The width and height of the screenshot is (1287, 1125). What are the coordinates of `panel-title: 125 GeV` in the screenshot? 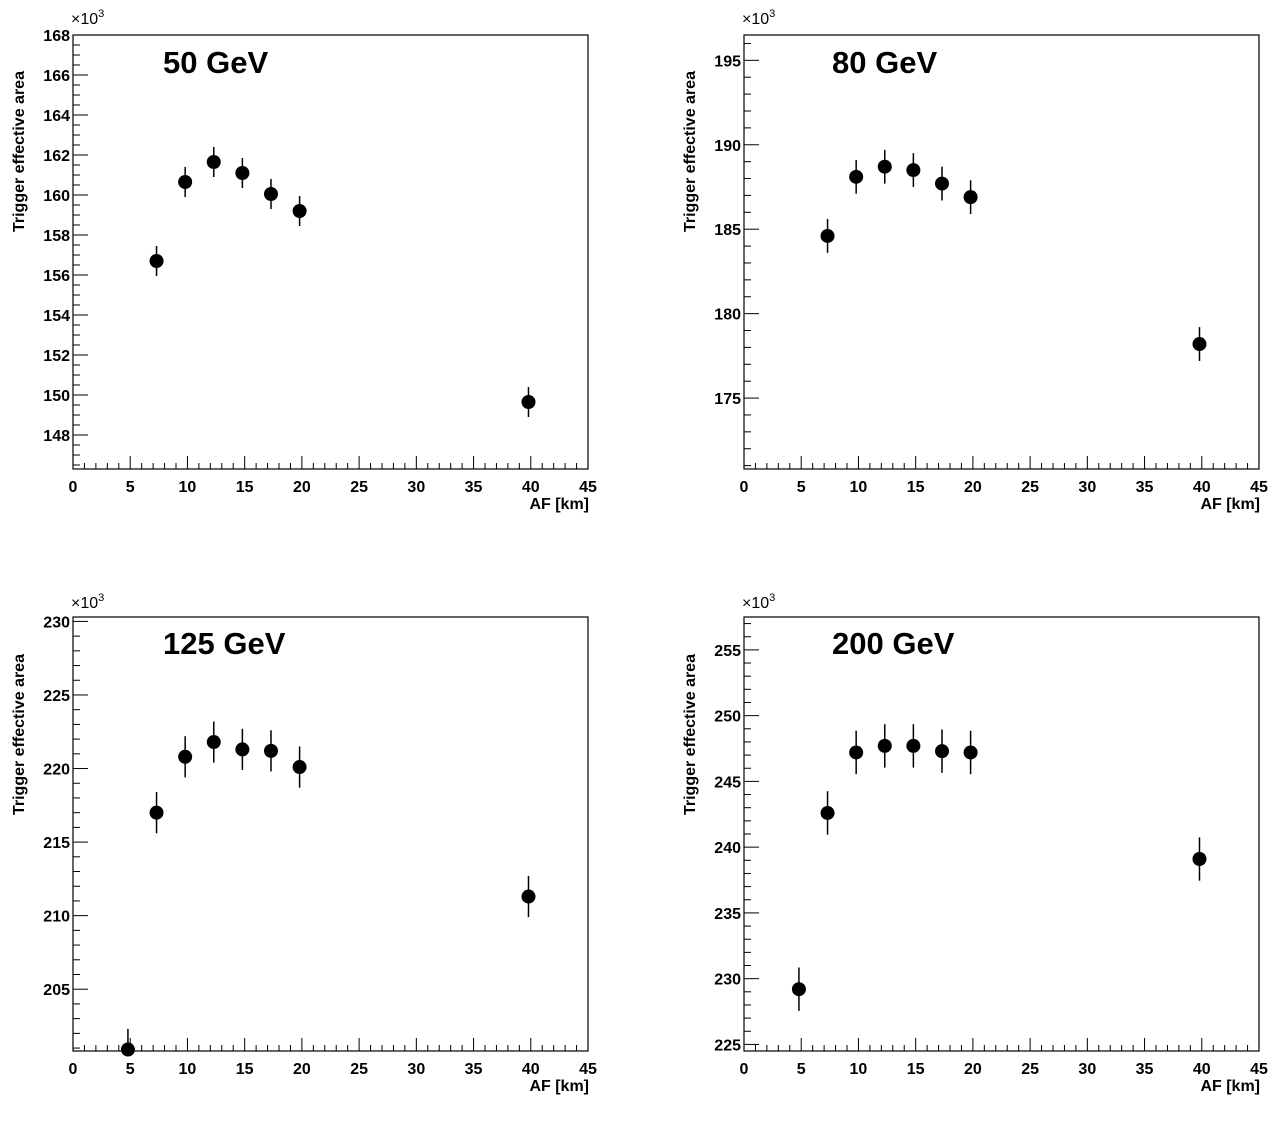 It's located at (224, 643).